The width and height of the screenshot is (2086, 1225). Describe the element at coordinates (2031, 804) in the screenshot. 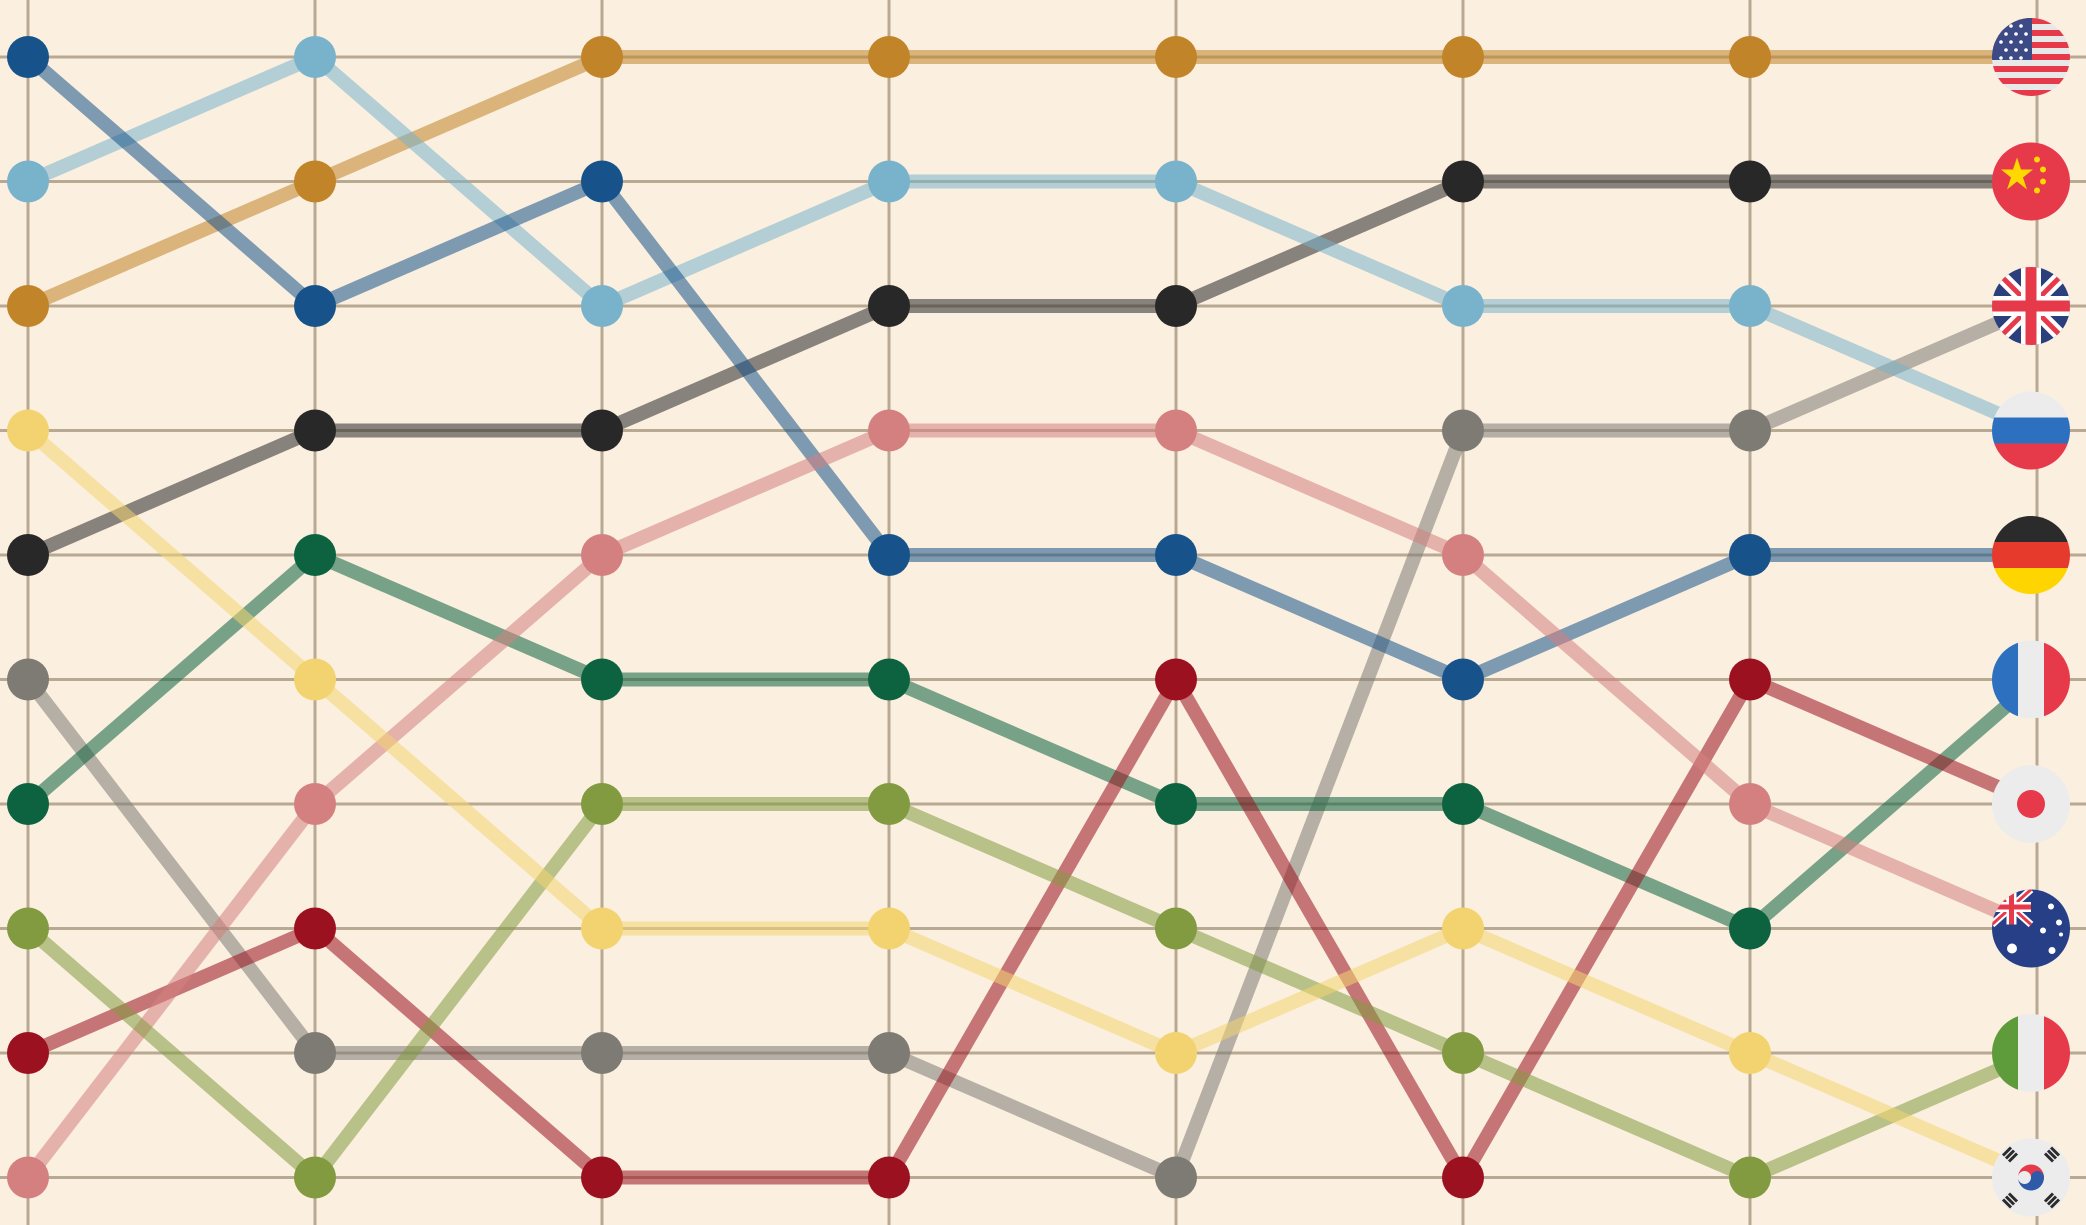

I see `japan-flag-icon-wrapper` at that location.